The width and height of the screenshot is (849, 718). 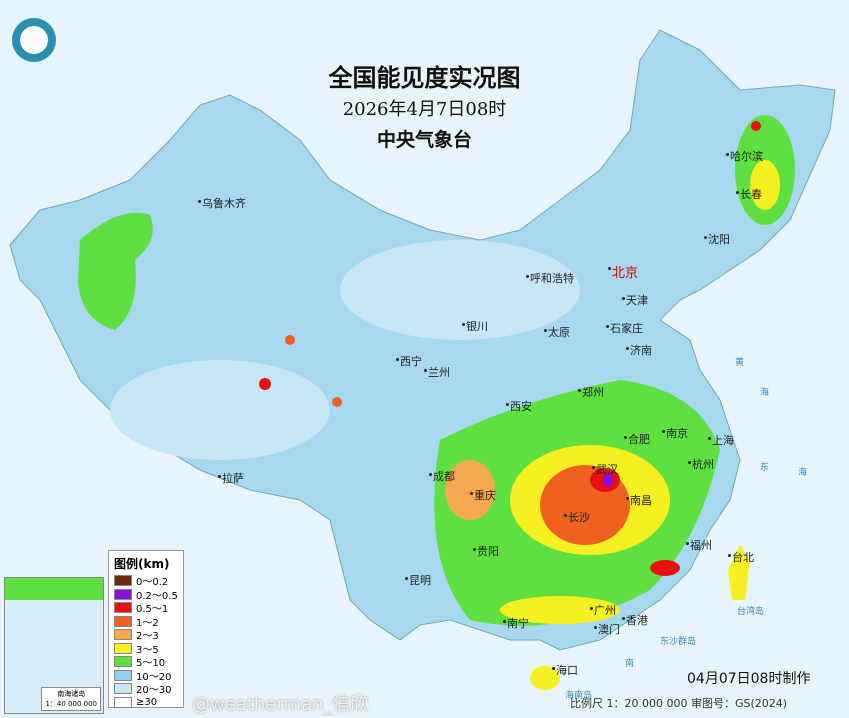 I want to click on city-label: 北京, so click(x=622, y=271).